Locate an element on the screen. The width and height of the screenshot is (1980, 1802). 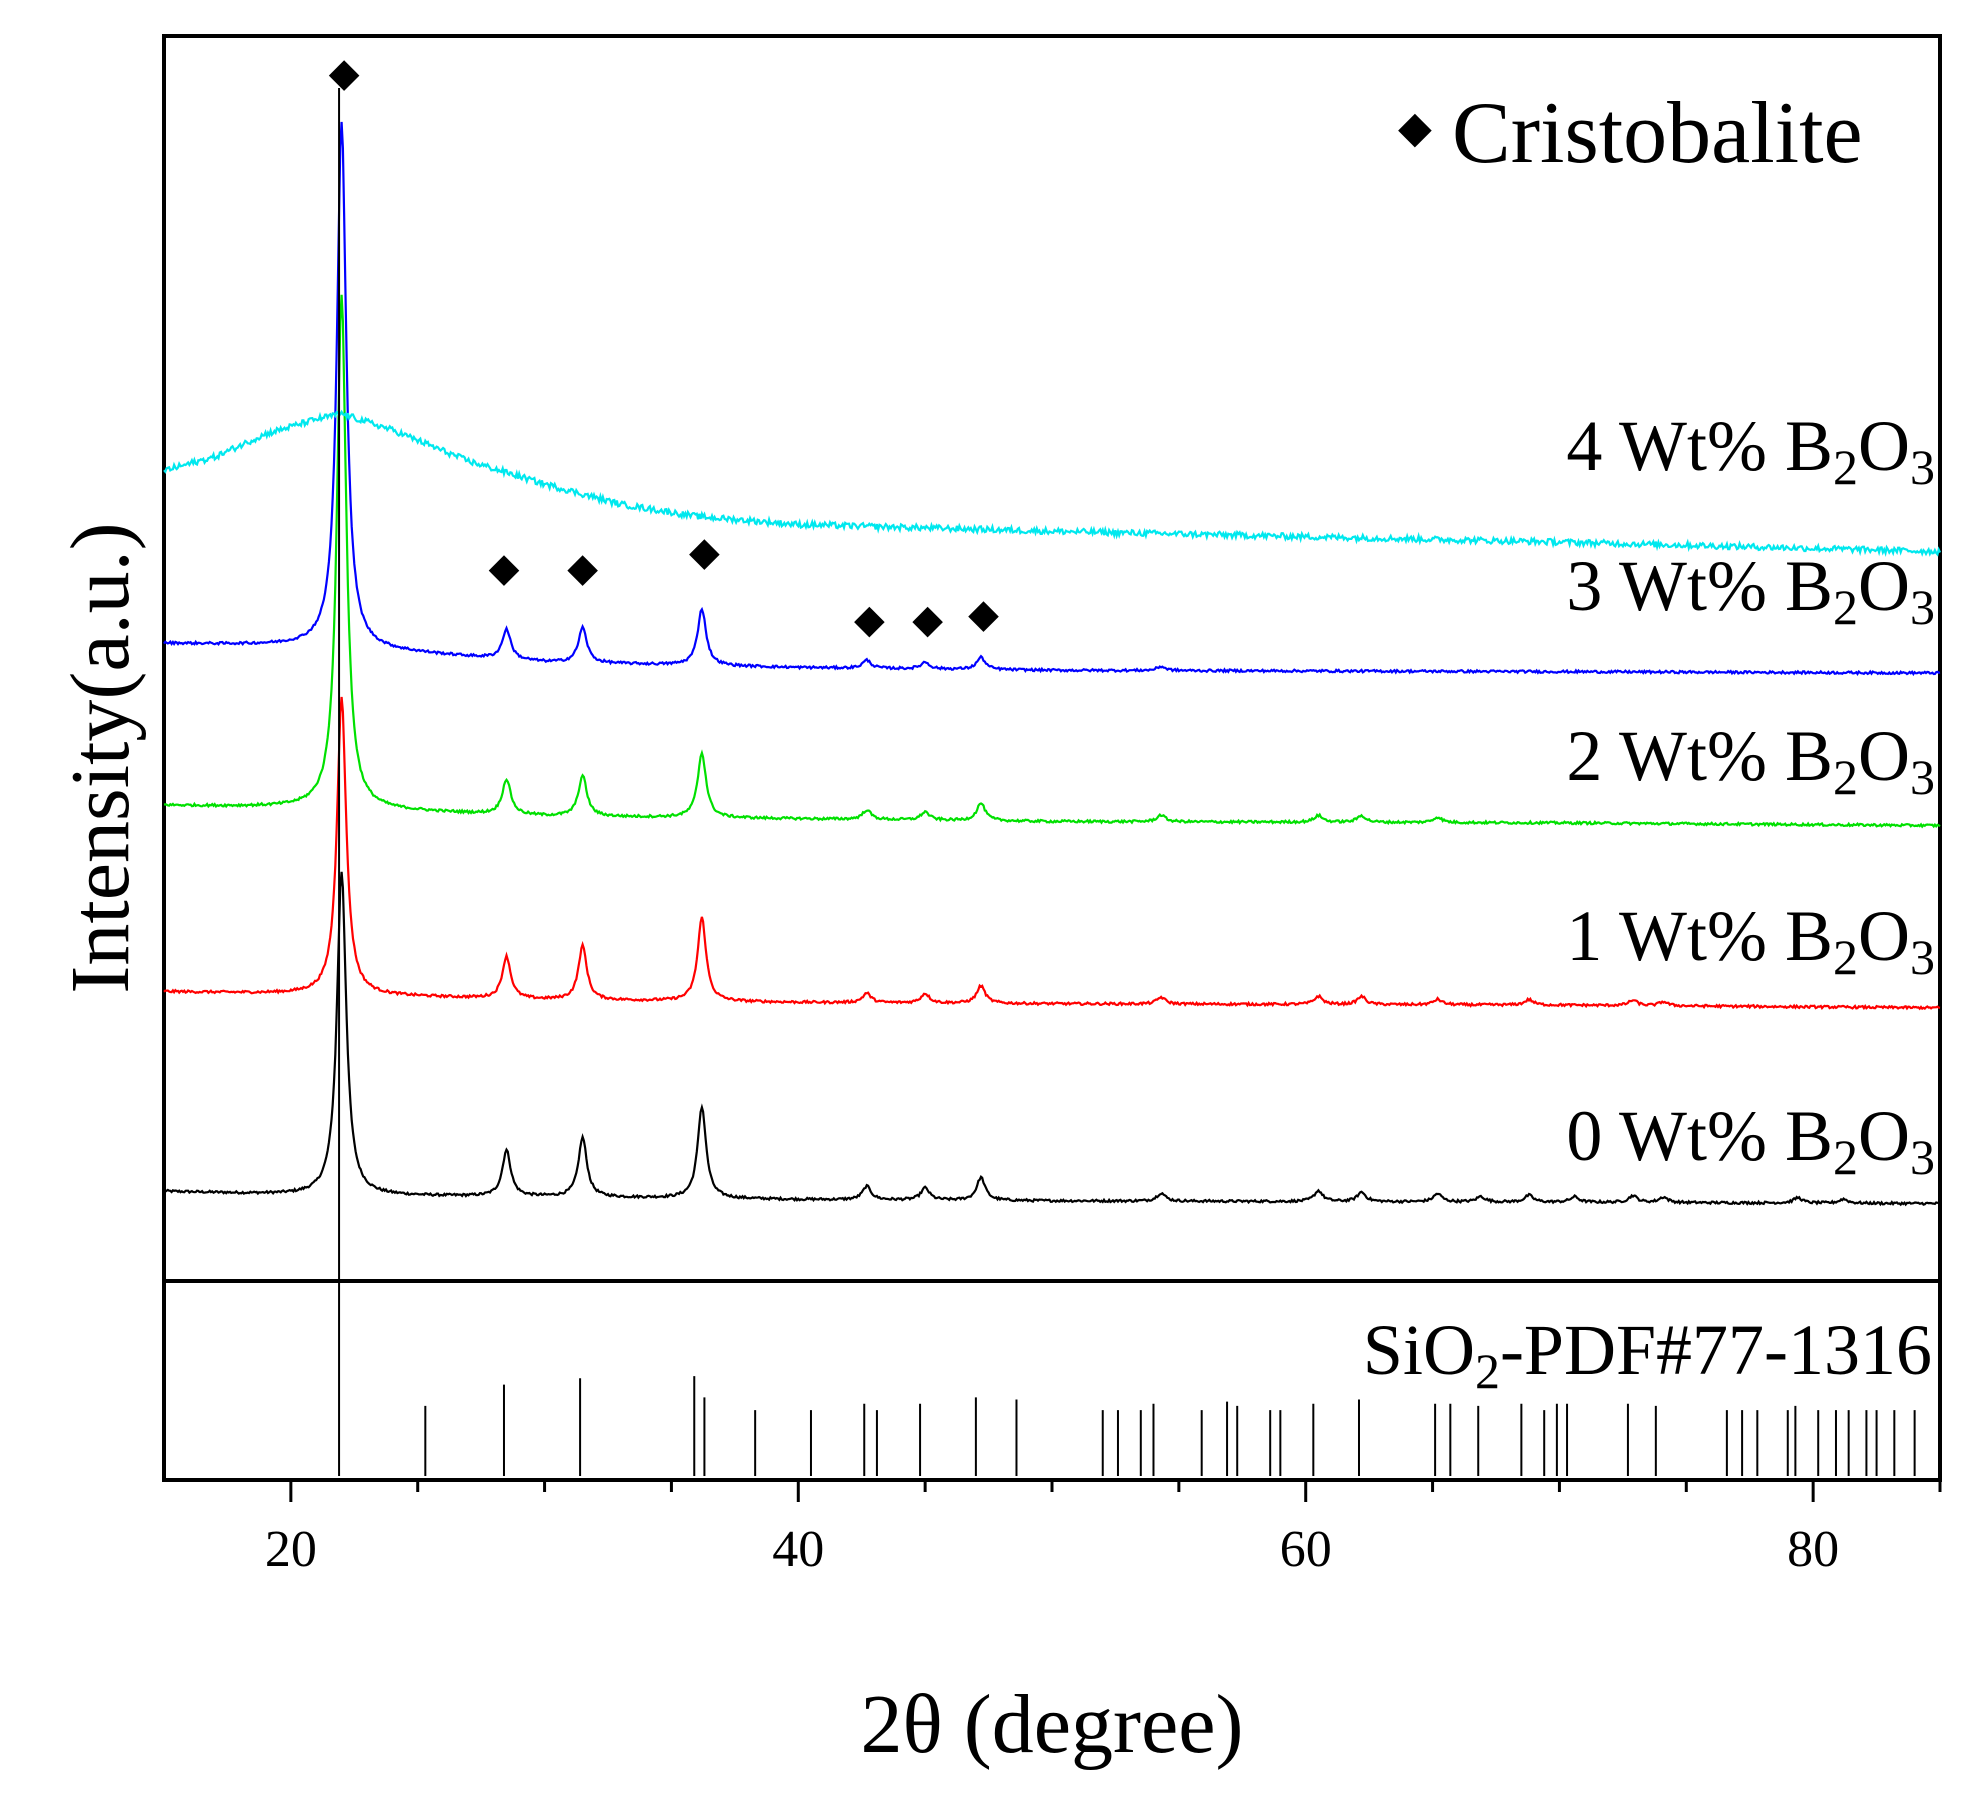
series-label-4: 4 Wt% B2O3 is located at coordinates (1750, 450).